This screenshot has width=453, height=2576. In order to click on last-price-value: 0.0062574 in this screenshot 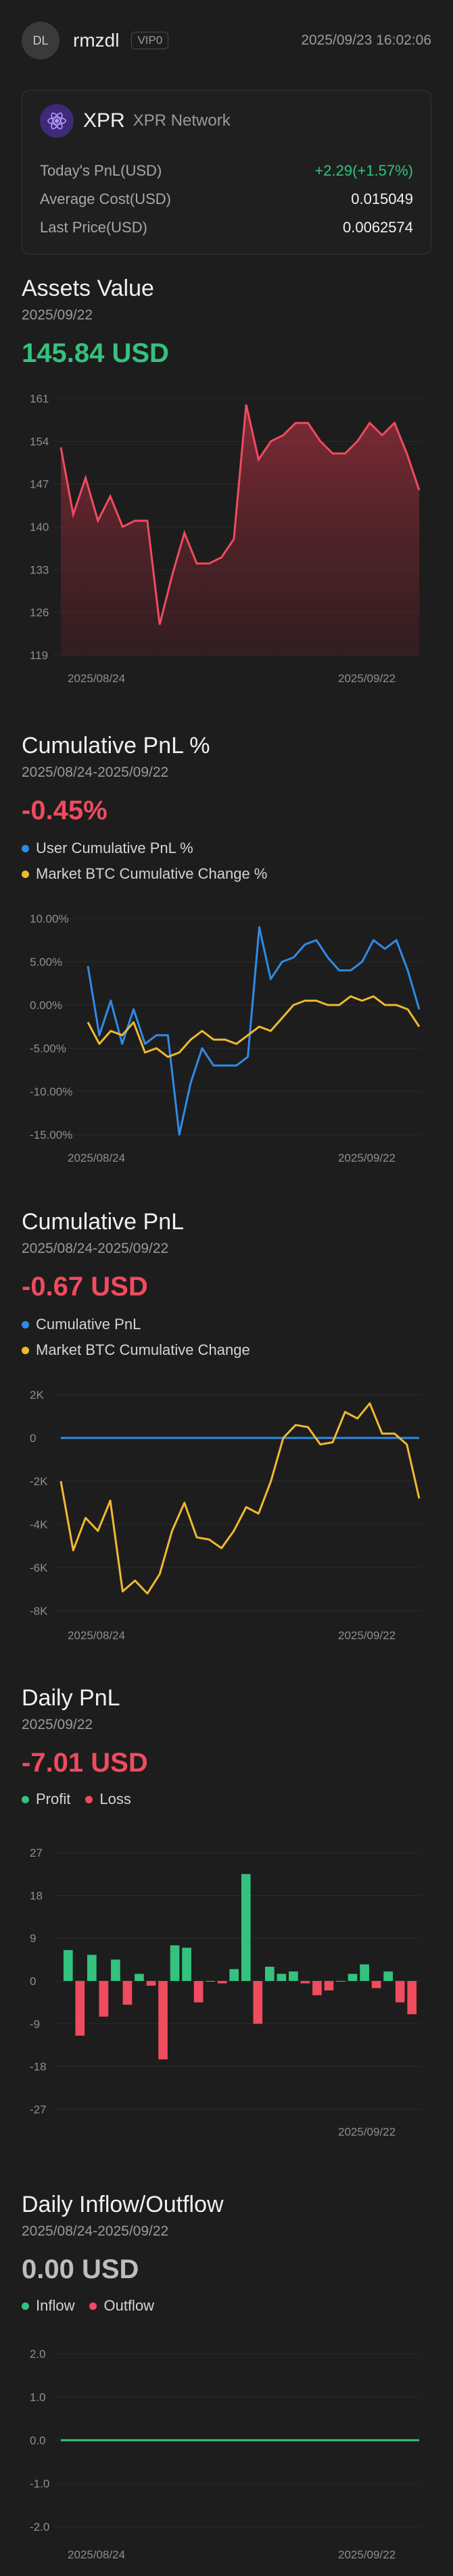, I will do `click(378, 227)`.